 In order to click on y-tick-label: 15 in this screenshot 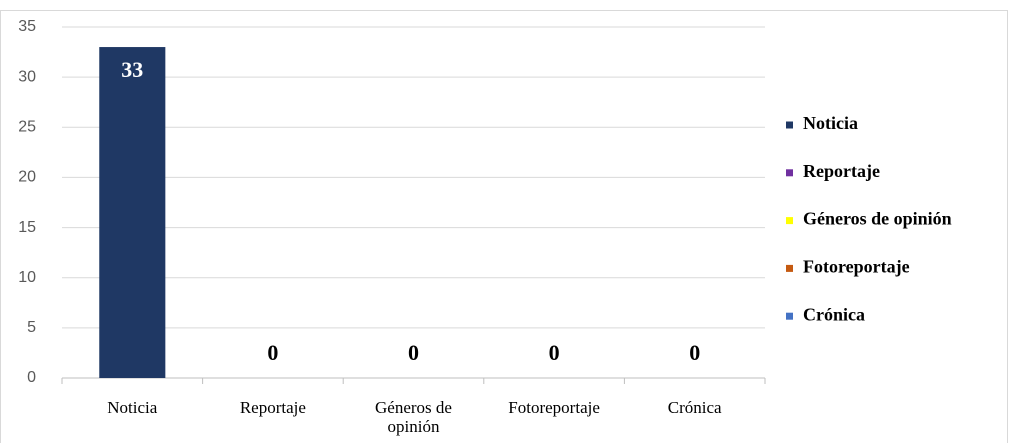, I will do `click(27, 227)`.